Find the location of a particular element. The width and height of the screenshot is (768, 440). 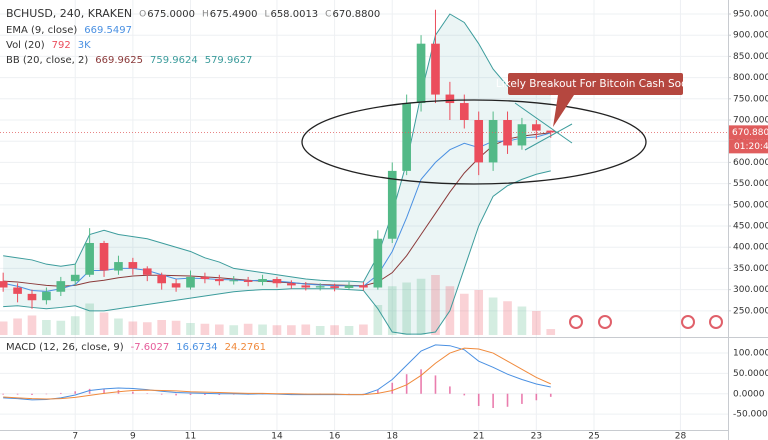

indicator-value: 792 is located at coordinates (61, 45).